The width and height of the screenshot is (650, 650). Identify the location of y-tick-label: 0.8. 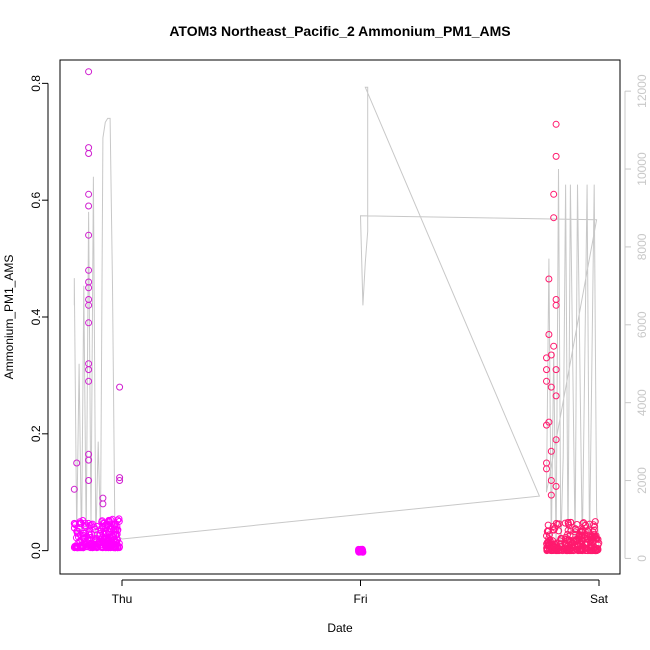
(36, 83).